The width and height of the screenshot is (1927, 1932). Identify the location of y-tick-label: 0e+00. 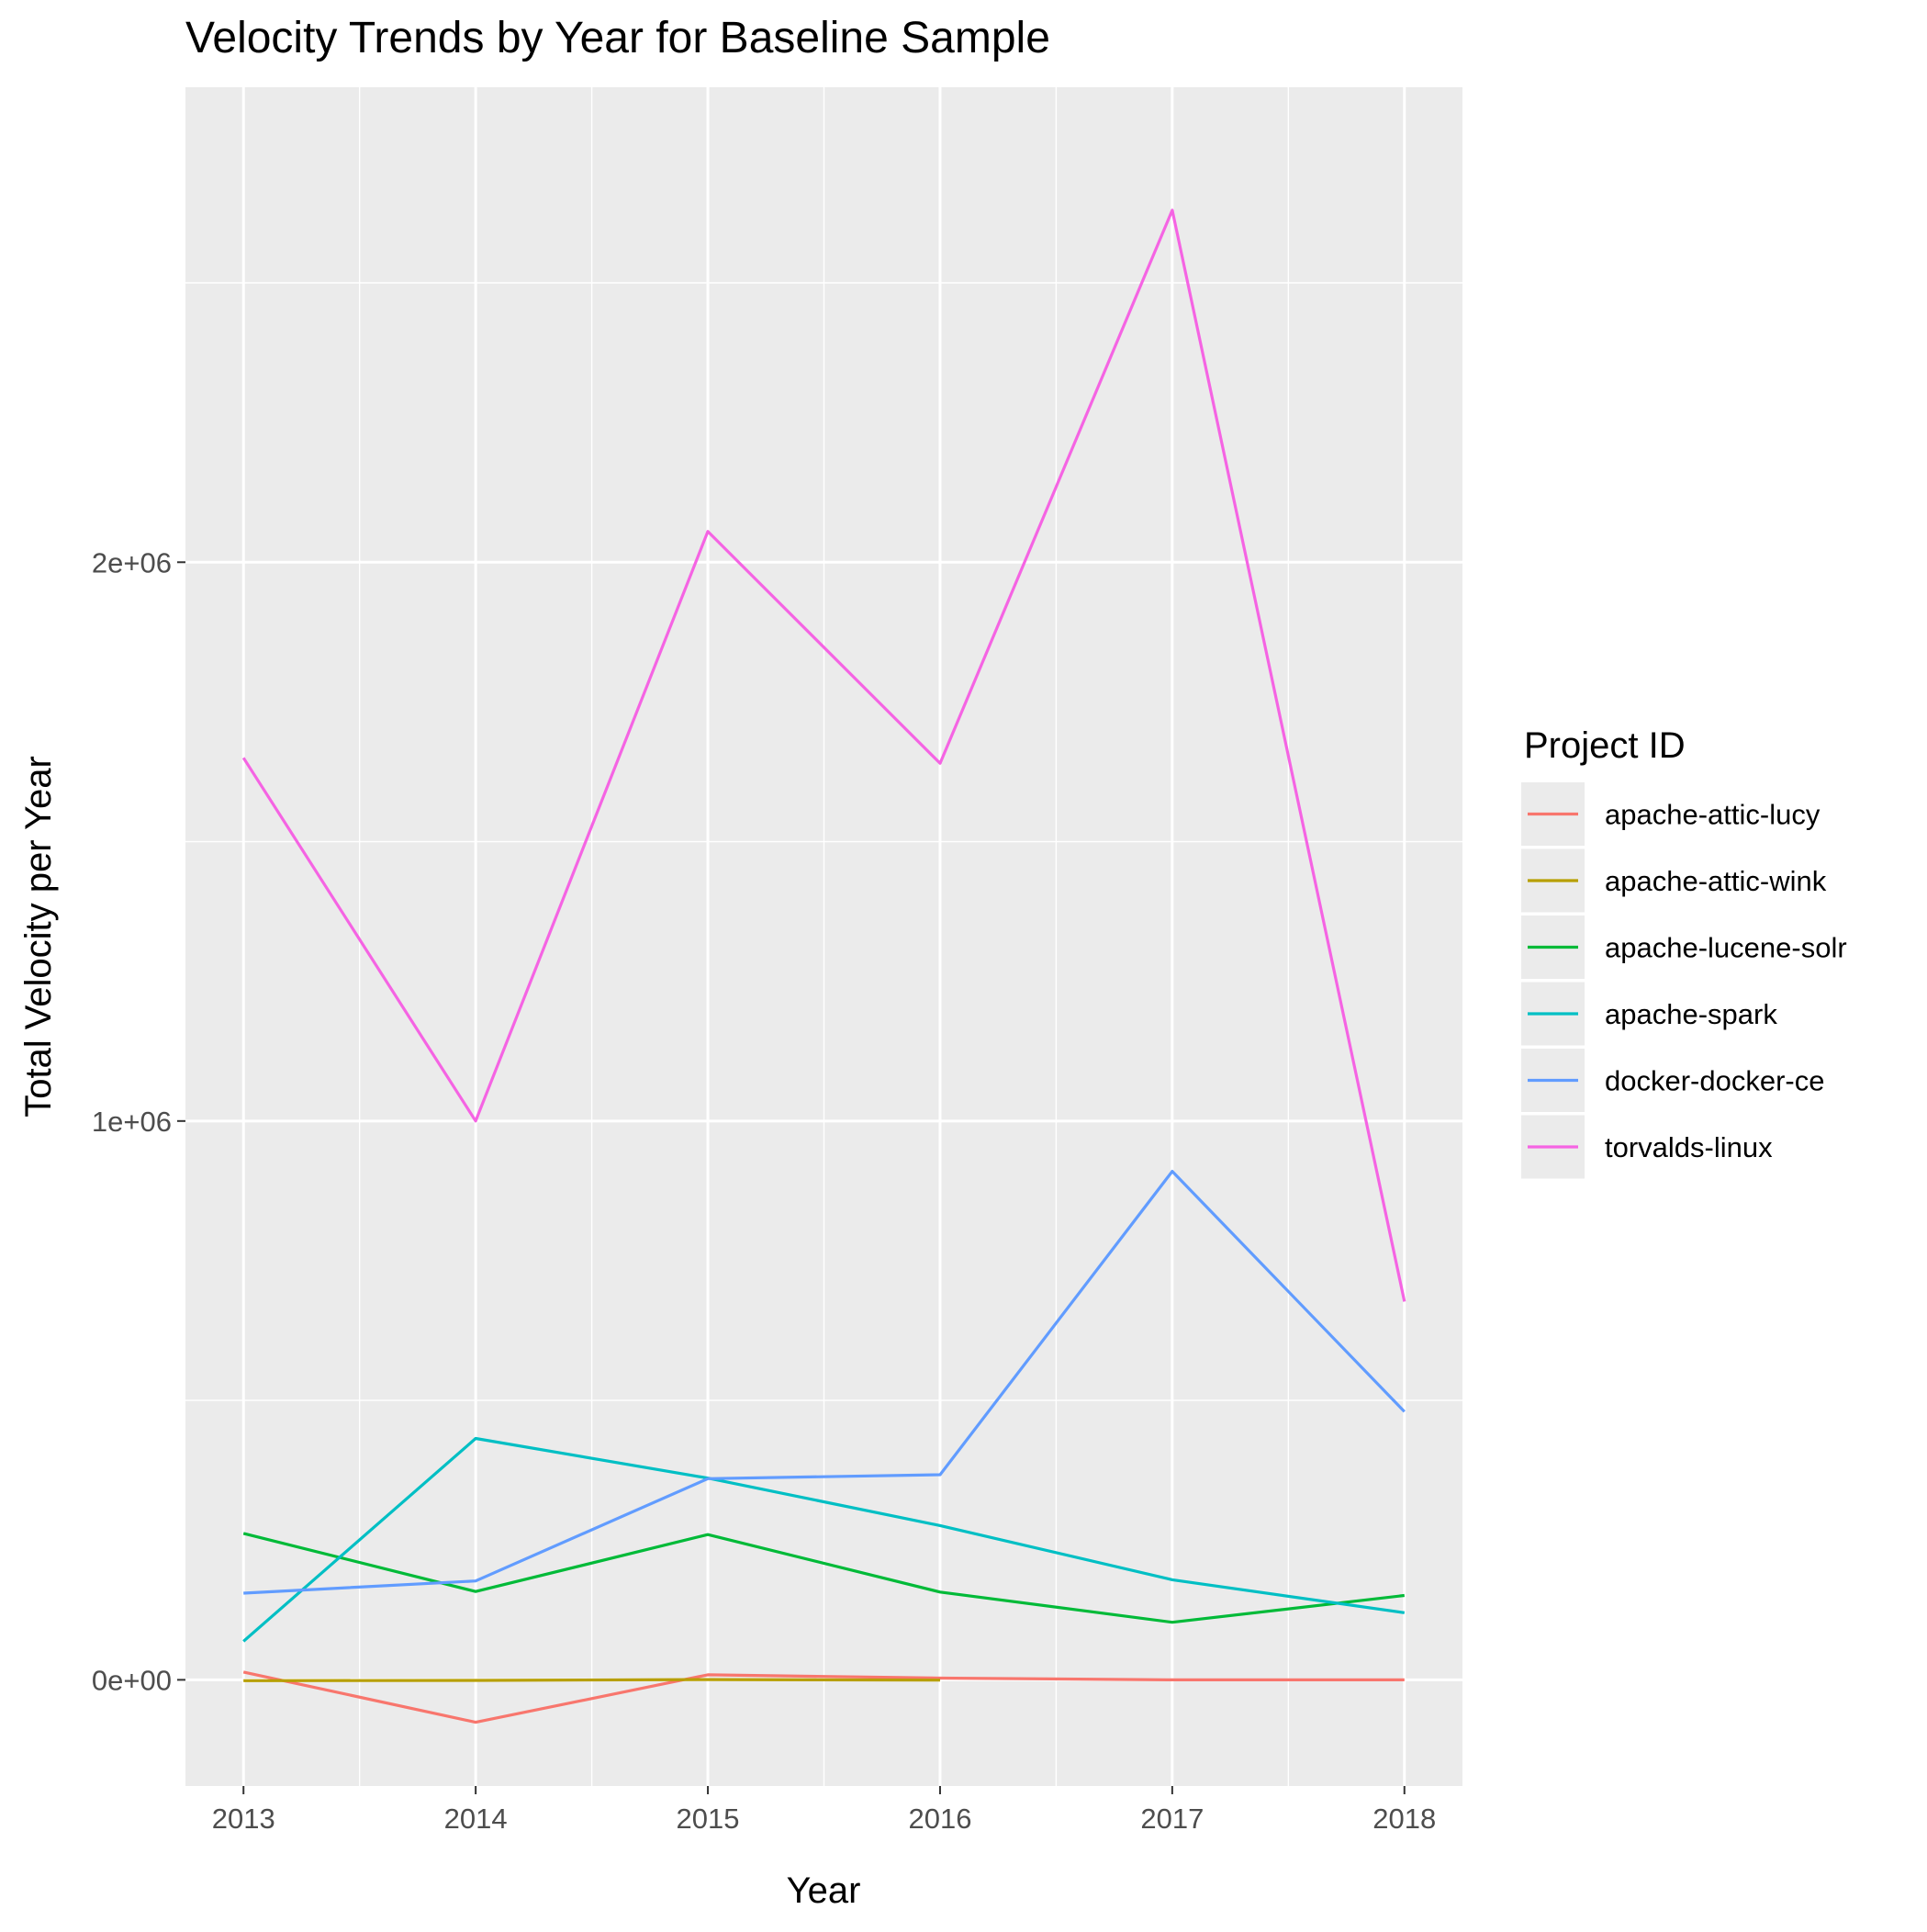
(132, 1680).